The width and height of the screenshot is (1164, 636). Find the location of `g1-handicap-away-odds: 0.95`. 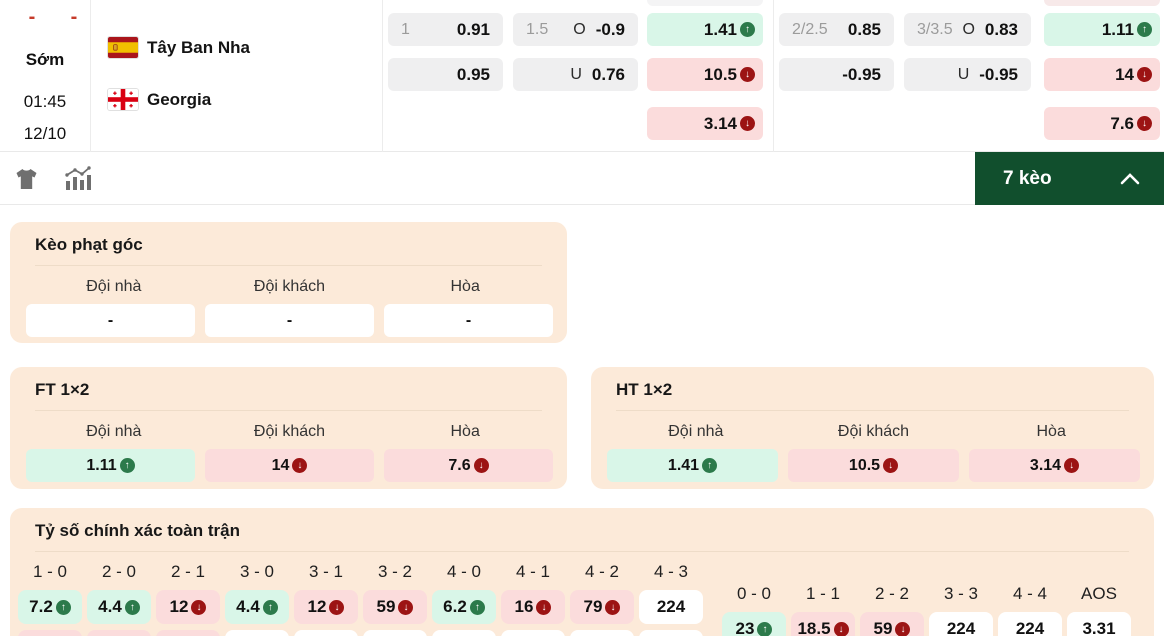

g1-handicap-away-odds: 0.95 is located at coordinates (445, 74).